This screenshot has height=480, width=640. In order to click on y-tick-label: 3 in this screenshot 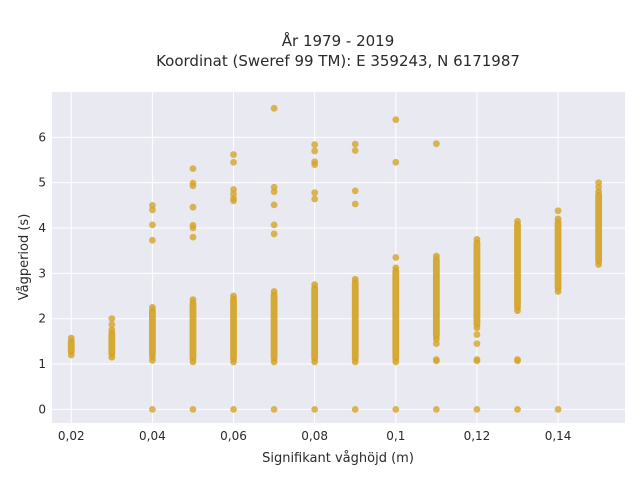, I will do `click(42, 273)`.